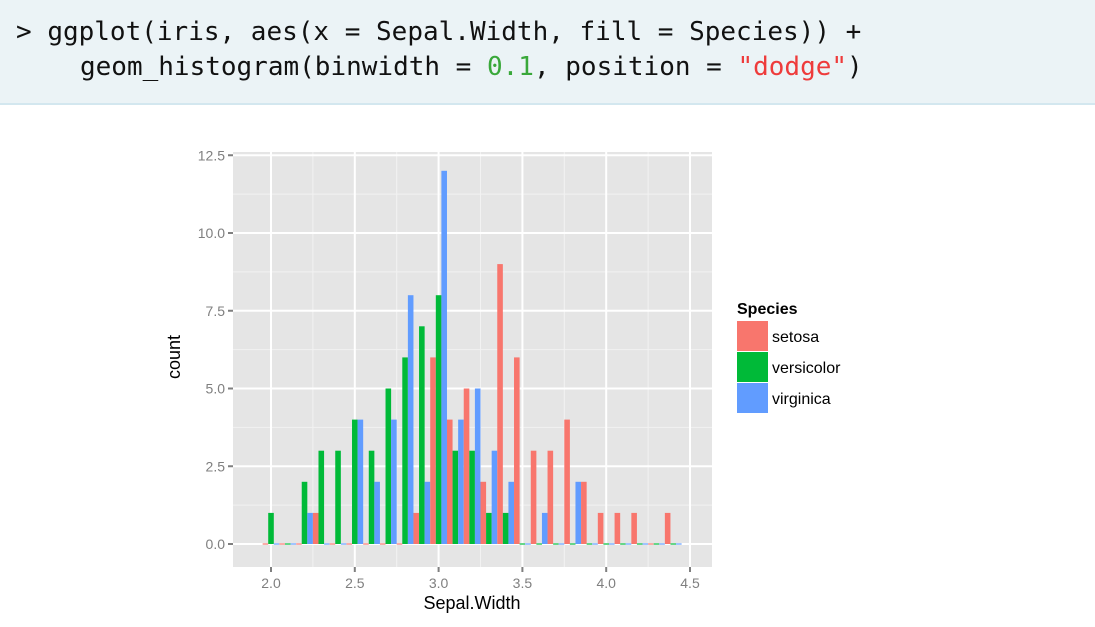 Image resolution: width=1095 pixels, height=627 pixels. I want to click on legend-label-setosa: setosa, so click(795, 337).